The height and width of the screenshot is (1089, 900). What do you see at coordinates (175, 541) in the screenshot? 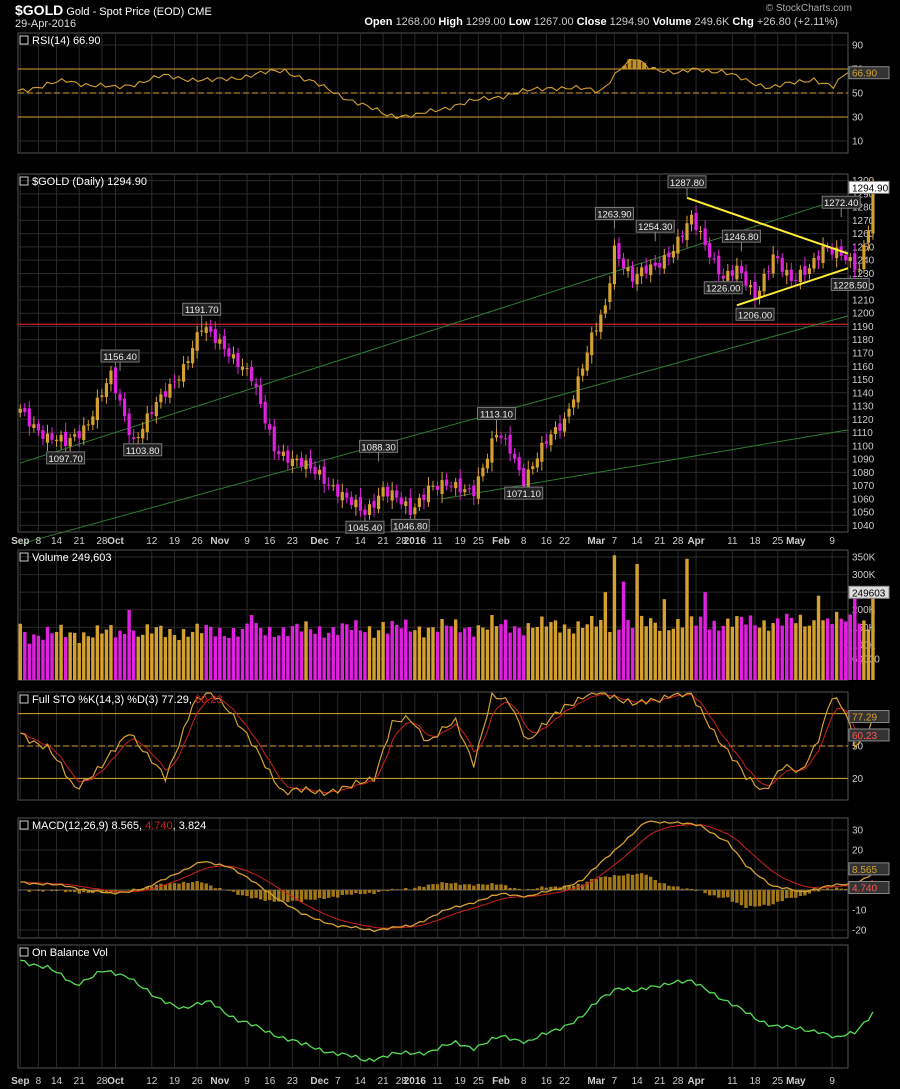
I see `x-axis-label: 19` at bounding box center [175, 541].